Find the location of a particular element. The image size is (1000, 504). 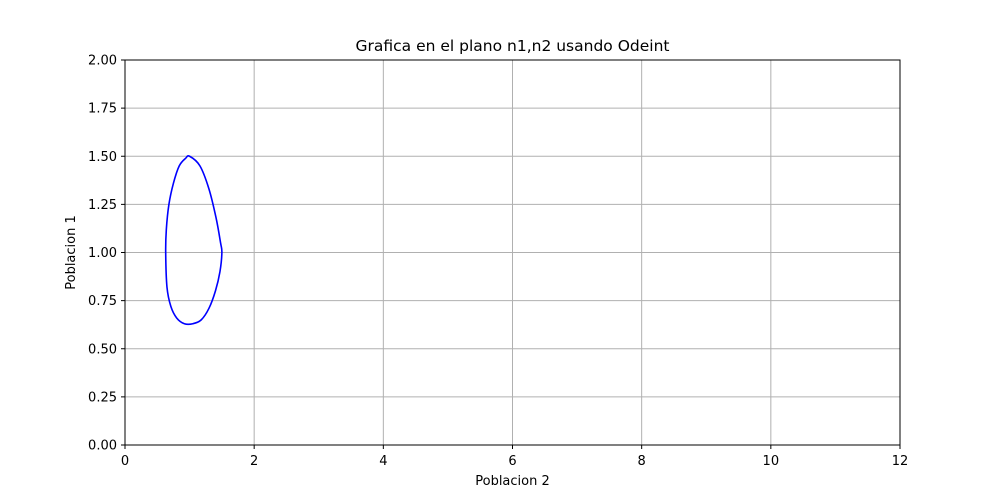

x-tick-label: 12 is located at coordinates (900, 461).